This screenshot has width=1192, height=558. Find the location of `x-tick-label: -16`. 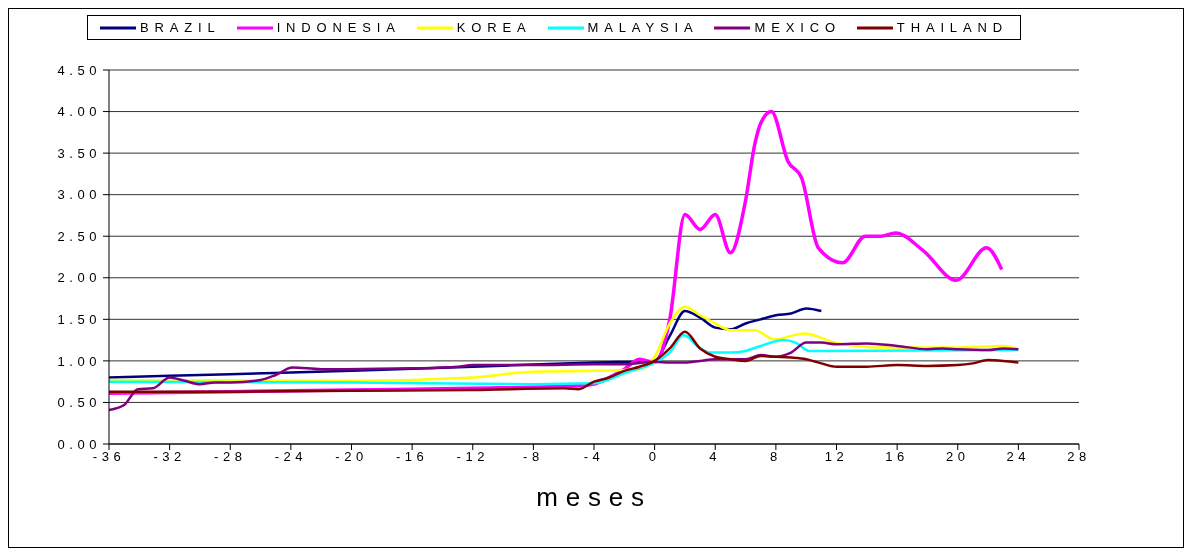

x-tick-label: -16 is located at coordinates (412, 457).